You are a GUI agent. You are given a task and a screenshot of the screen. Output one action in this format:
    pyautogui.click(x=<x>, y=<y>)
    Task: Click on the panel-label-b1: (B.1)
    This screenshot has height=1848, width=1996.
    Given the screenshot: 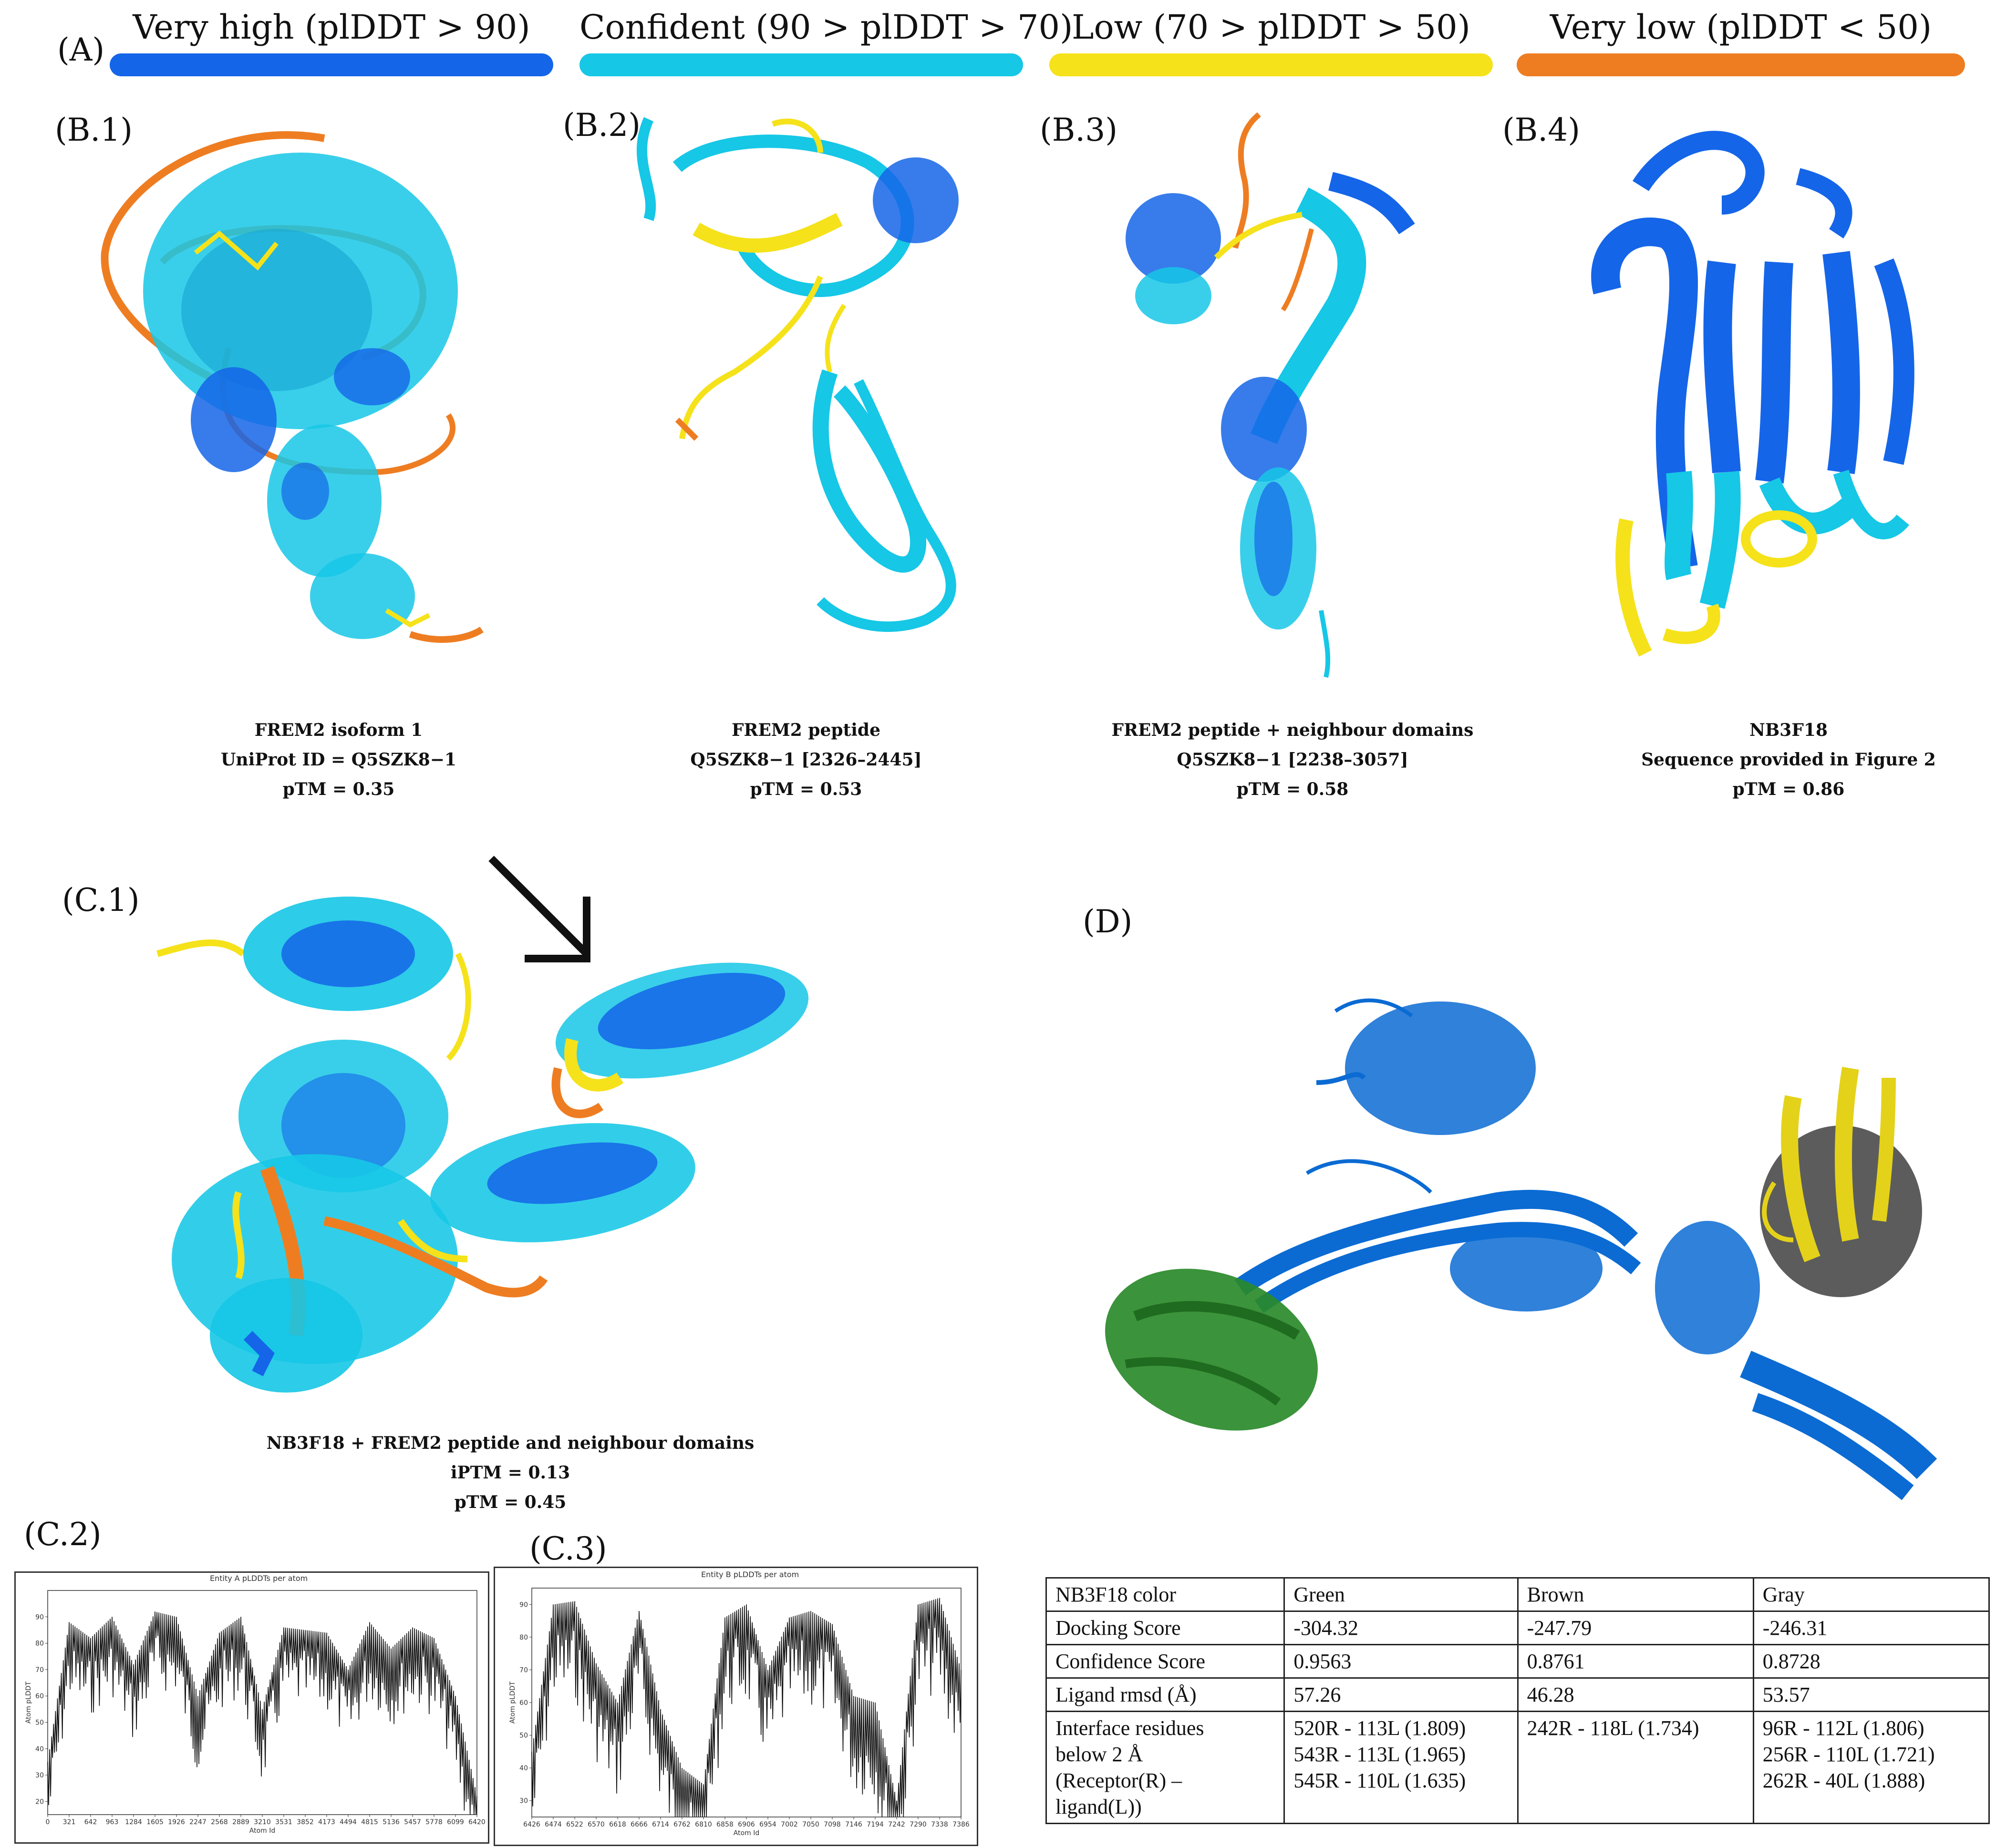 What is the action you would take?
    pyautogui.click(x=94, y=130)
    